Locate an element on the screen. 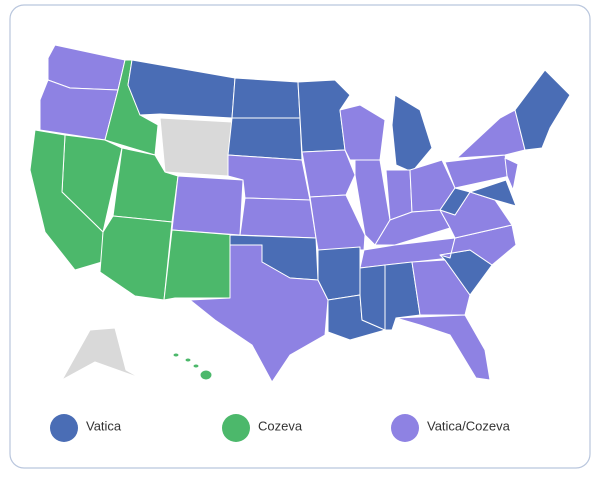  legend-label: Cozeva is located at coordinates (280, 425).